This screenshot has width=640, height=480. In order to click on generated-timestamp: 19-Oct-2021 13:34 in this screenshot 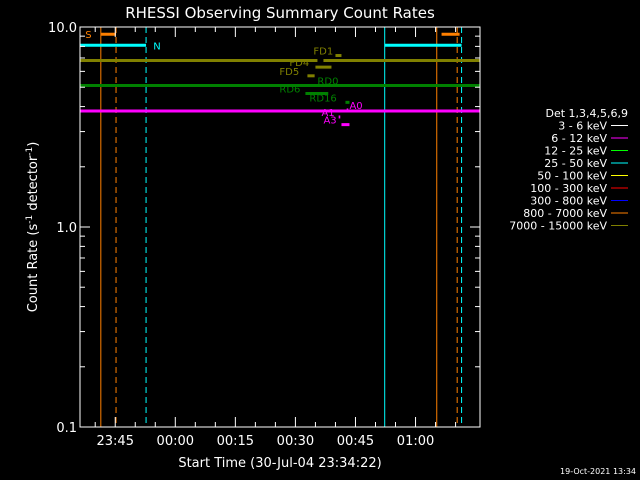, I will do `click(598, 471)`.